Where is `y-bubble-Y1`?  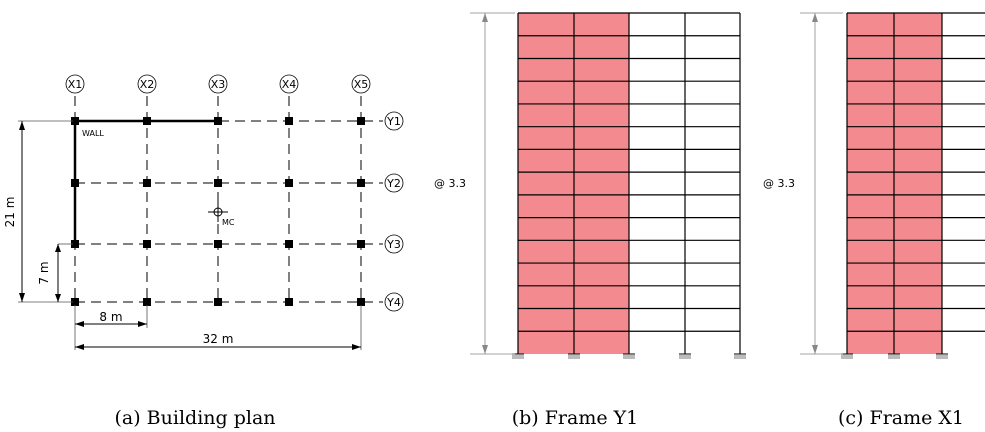 y-bubble-Y1 is located at coordinates (394, 121).